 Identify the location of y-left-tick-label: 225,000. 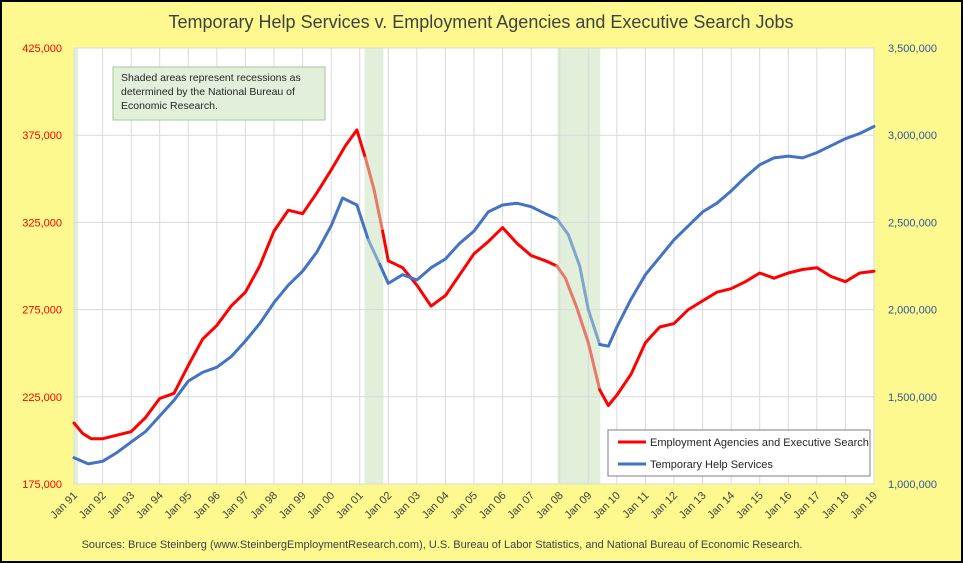
(42, 398).